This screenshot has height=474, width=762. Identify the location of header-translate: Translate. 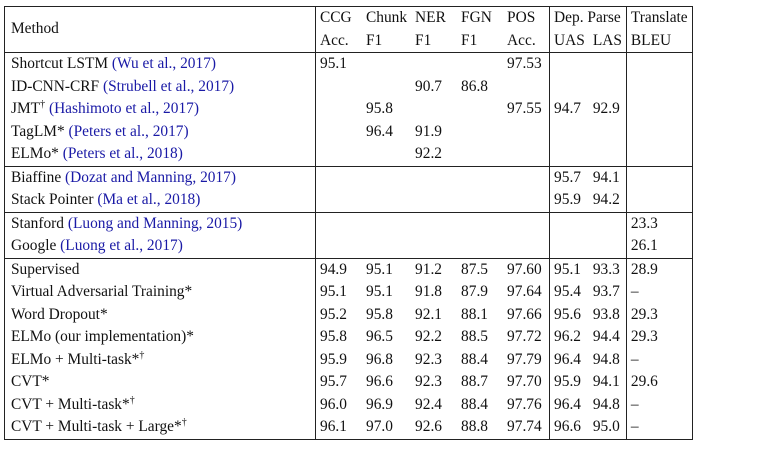
(659, 18).